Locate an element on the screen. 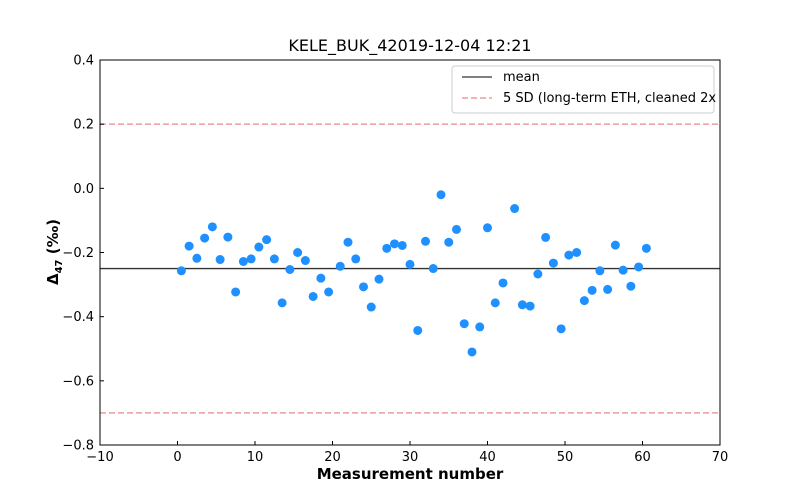 The width and height of the screenshot is (800, 500). legend-box is located at coordinates (583, 89).